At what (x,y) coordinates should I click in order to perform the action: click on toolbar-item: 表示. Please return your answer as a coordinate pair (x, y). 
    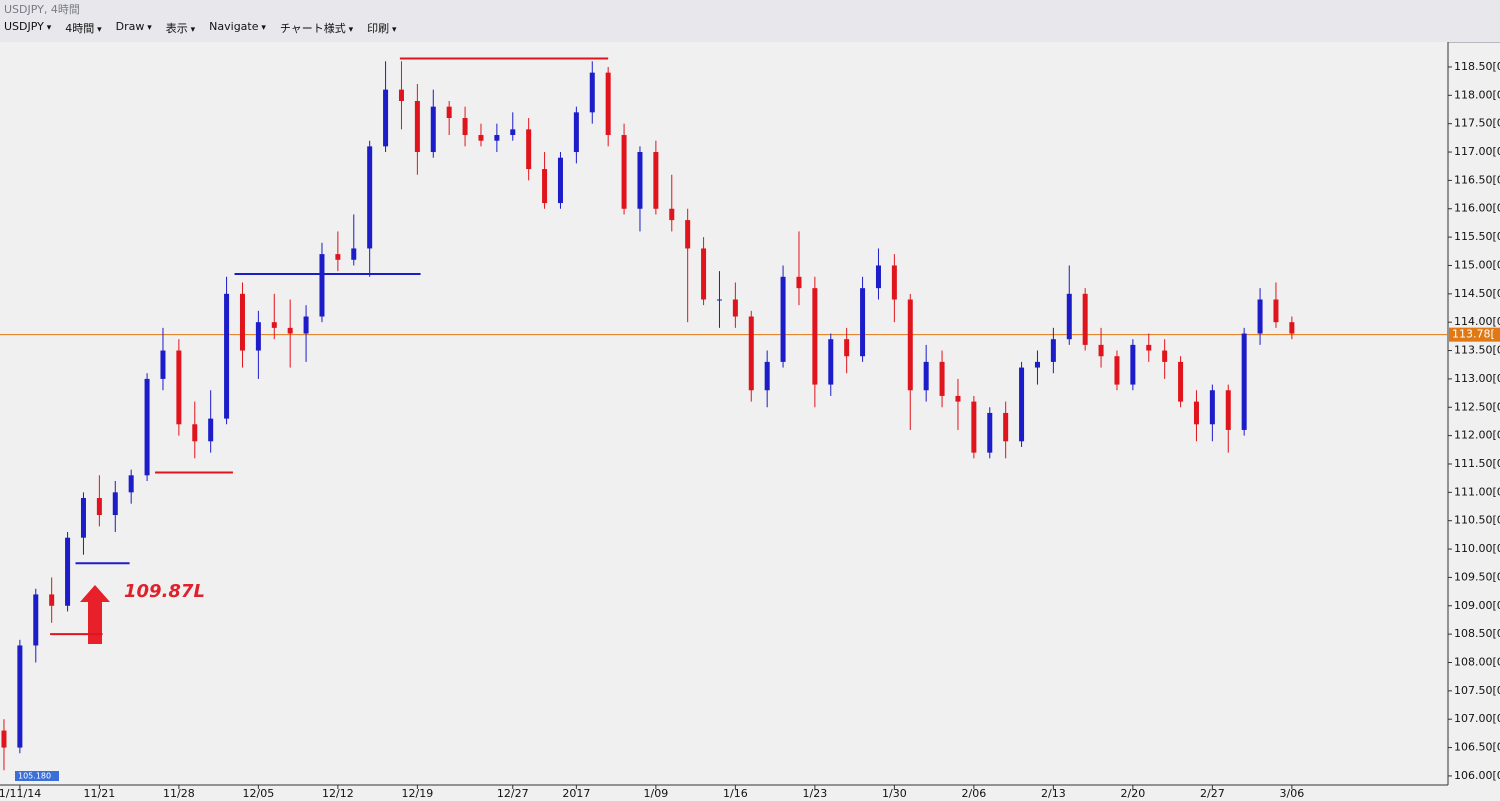
    Looking at the image, I should click on (180, 28).